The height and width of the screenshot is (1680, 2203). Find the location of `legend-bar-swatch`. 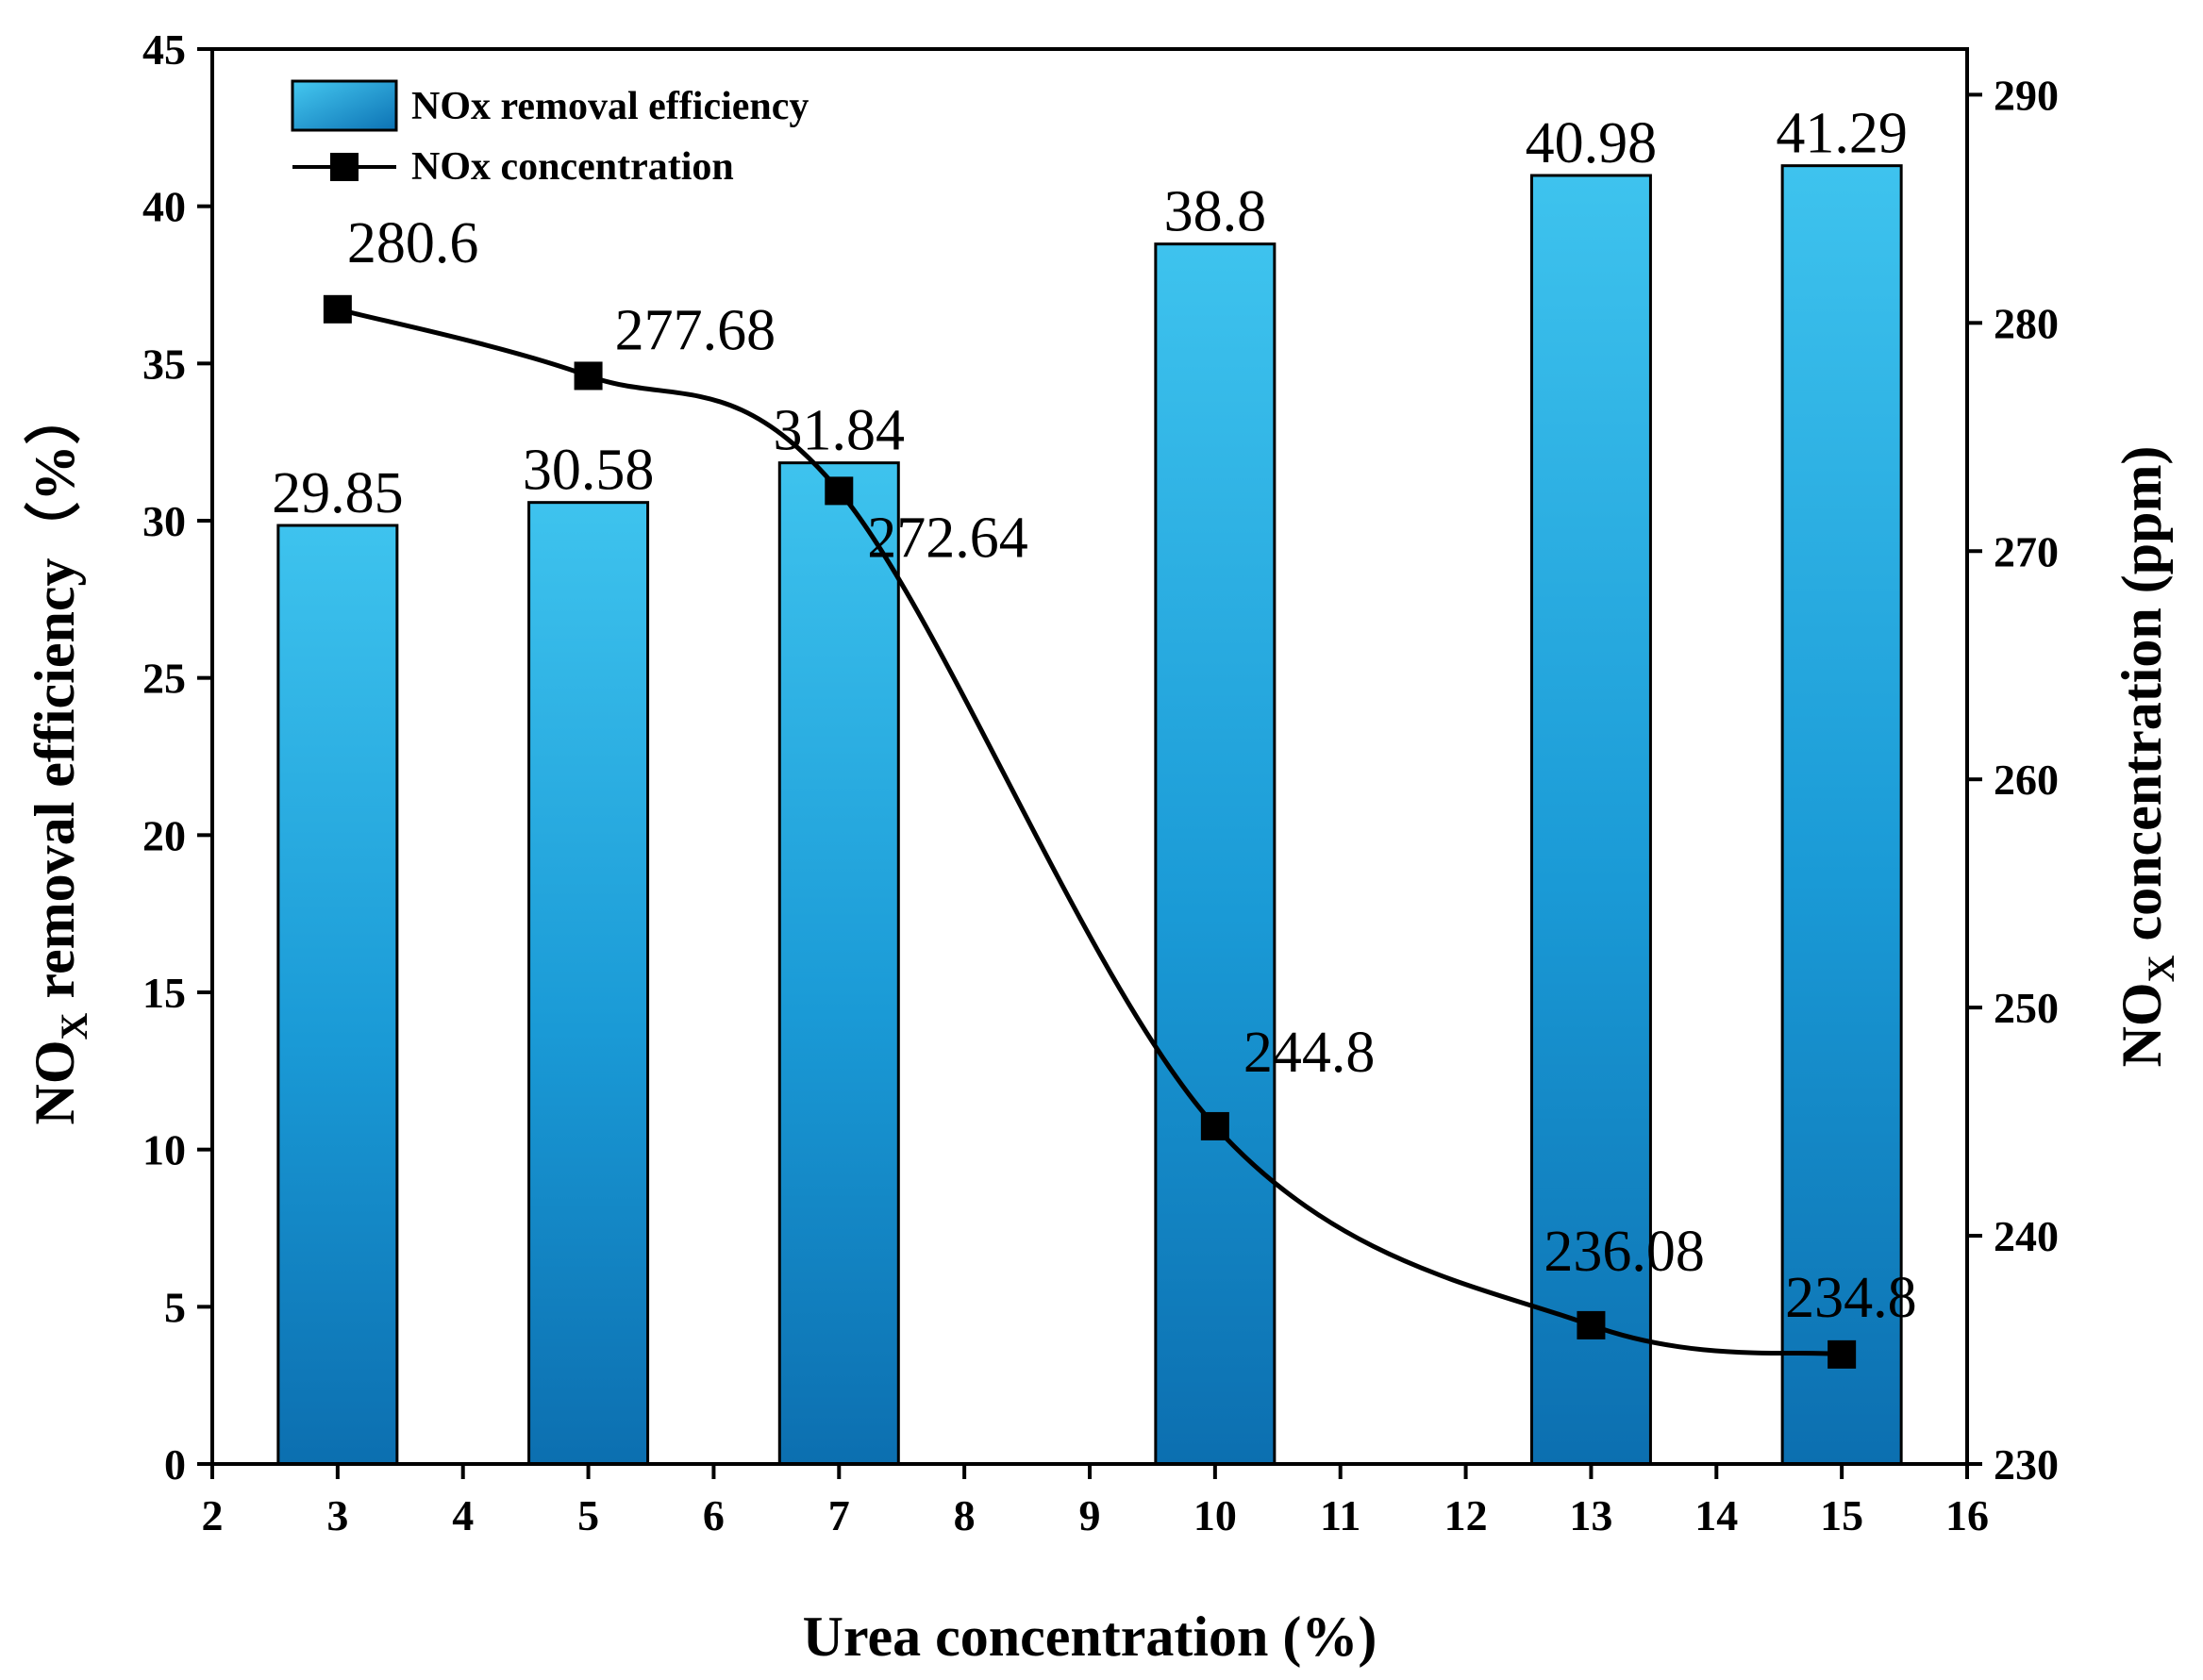

legend-bar-swatch is located at coordinates (344, 105).